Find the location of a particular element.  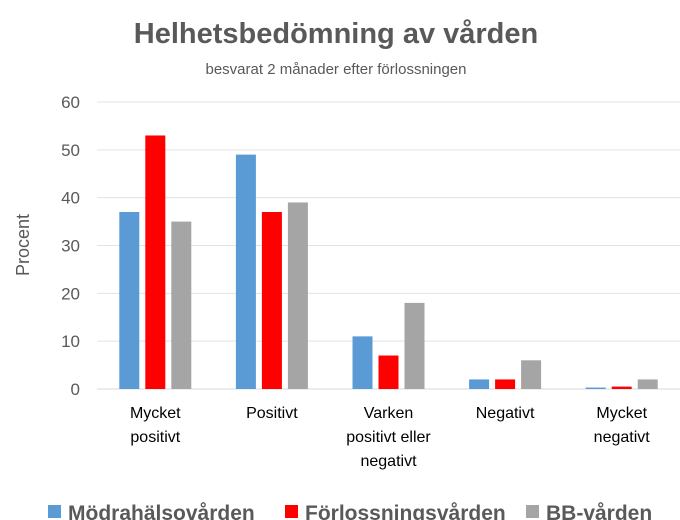

y-tick-label: 20 is located at coordinates (70, 293).